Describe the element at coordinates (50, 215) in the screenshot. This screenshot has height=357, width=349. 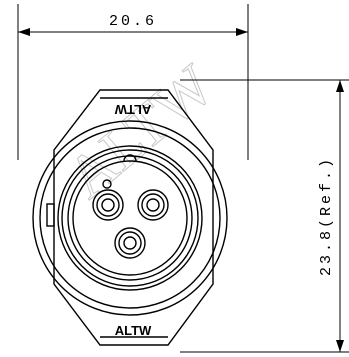
I see `side-notch` at that location.